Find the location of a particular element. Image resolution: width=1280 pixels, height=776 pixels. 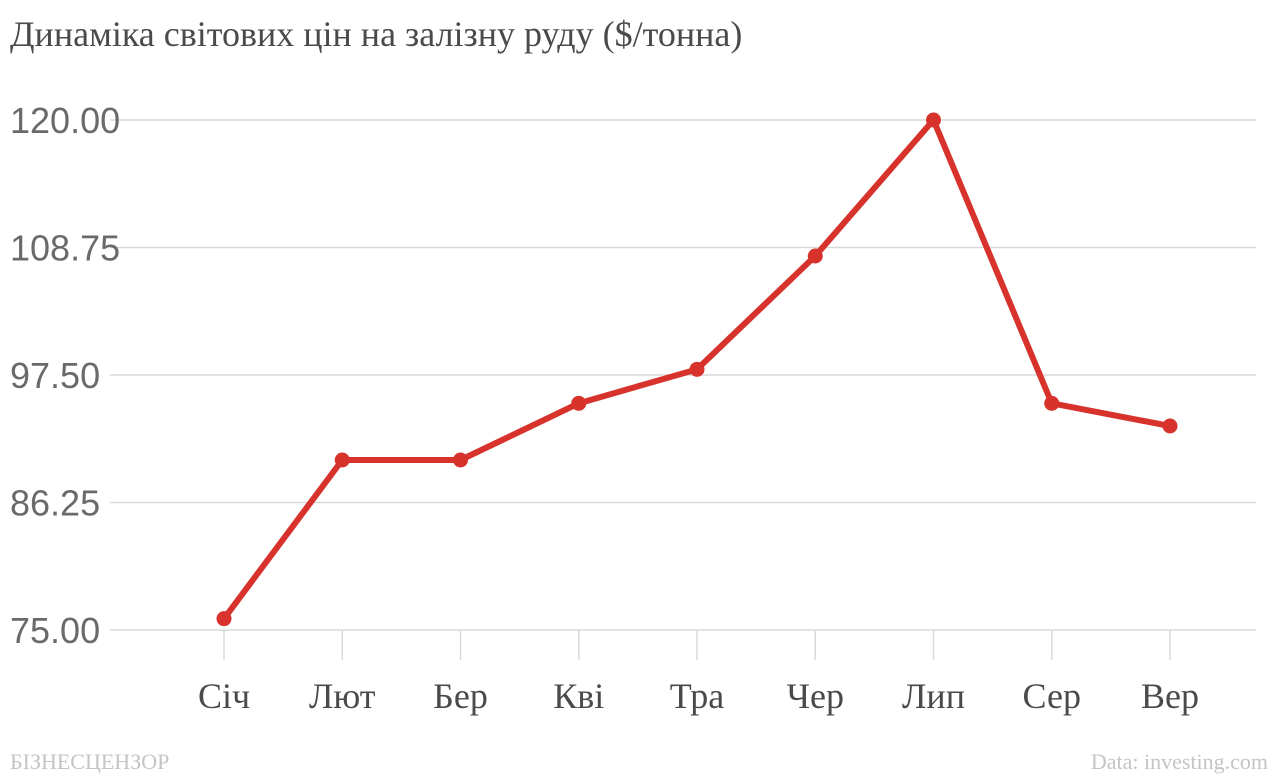

y-tick-label: 120.00 is located at coordinates (65, 120).